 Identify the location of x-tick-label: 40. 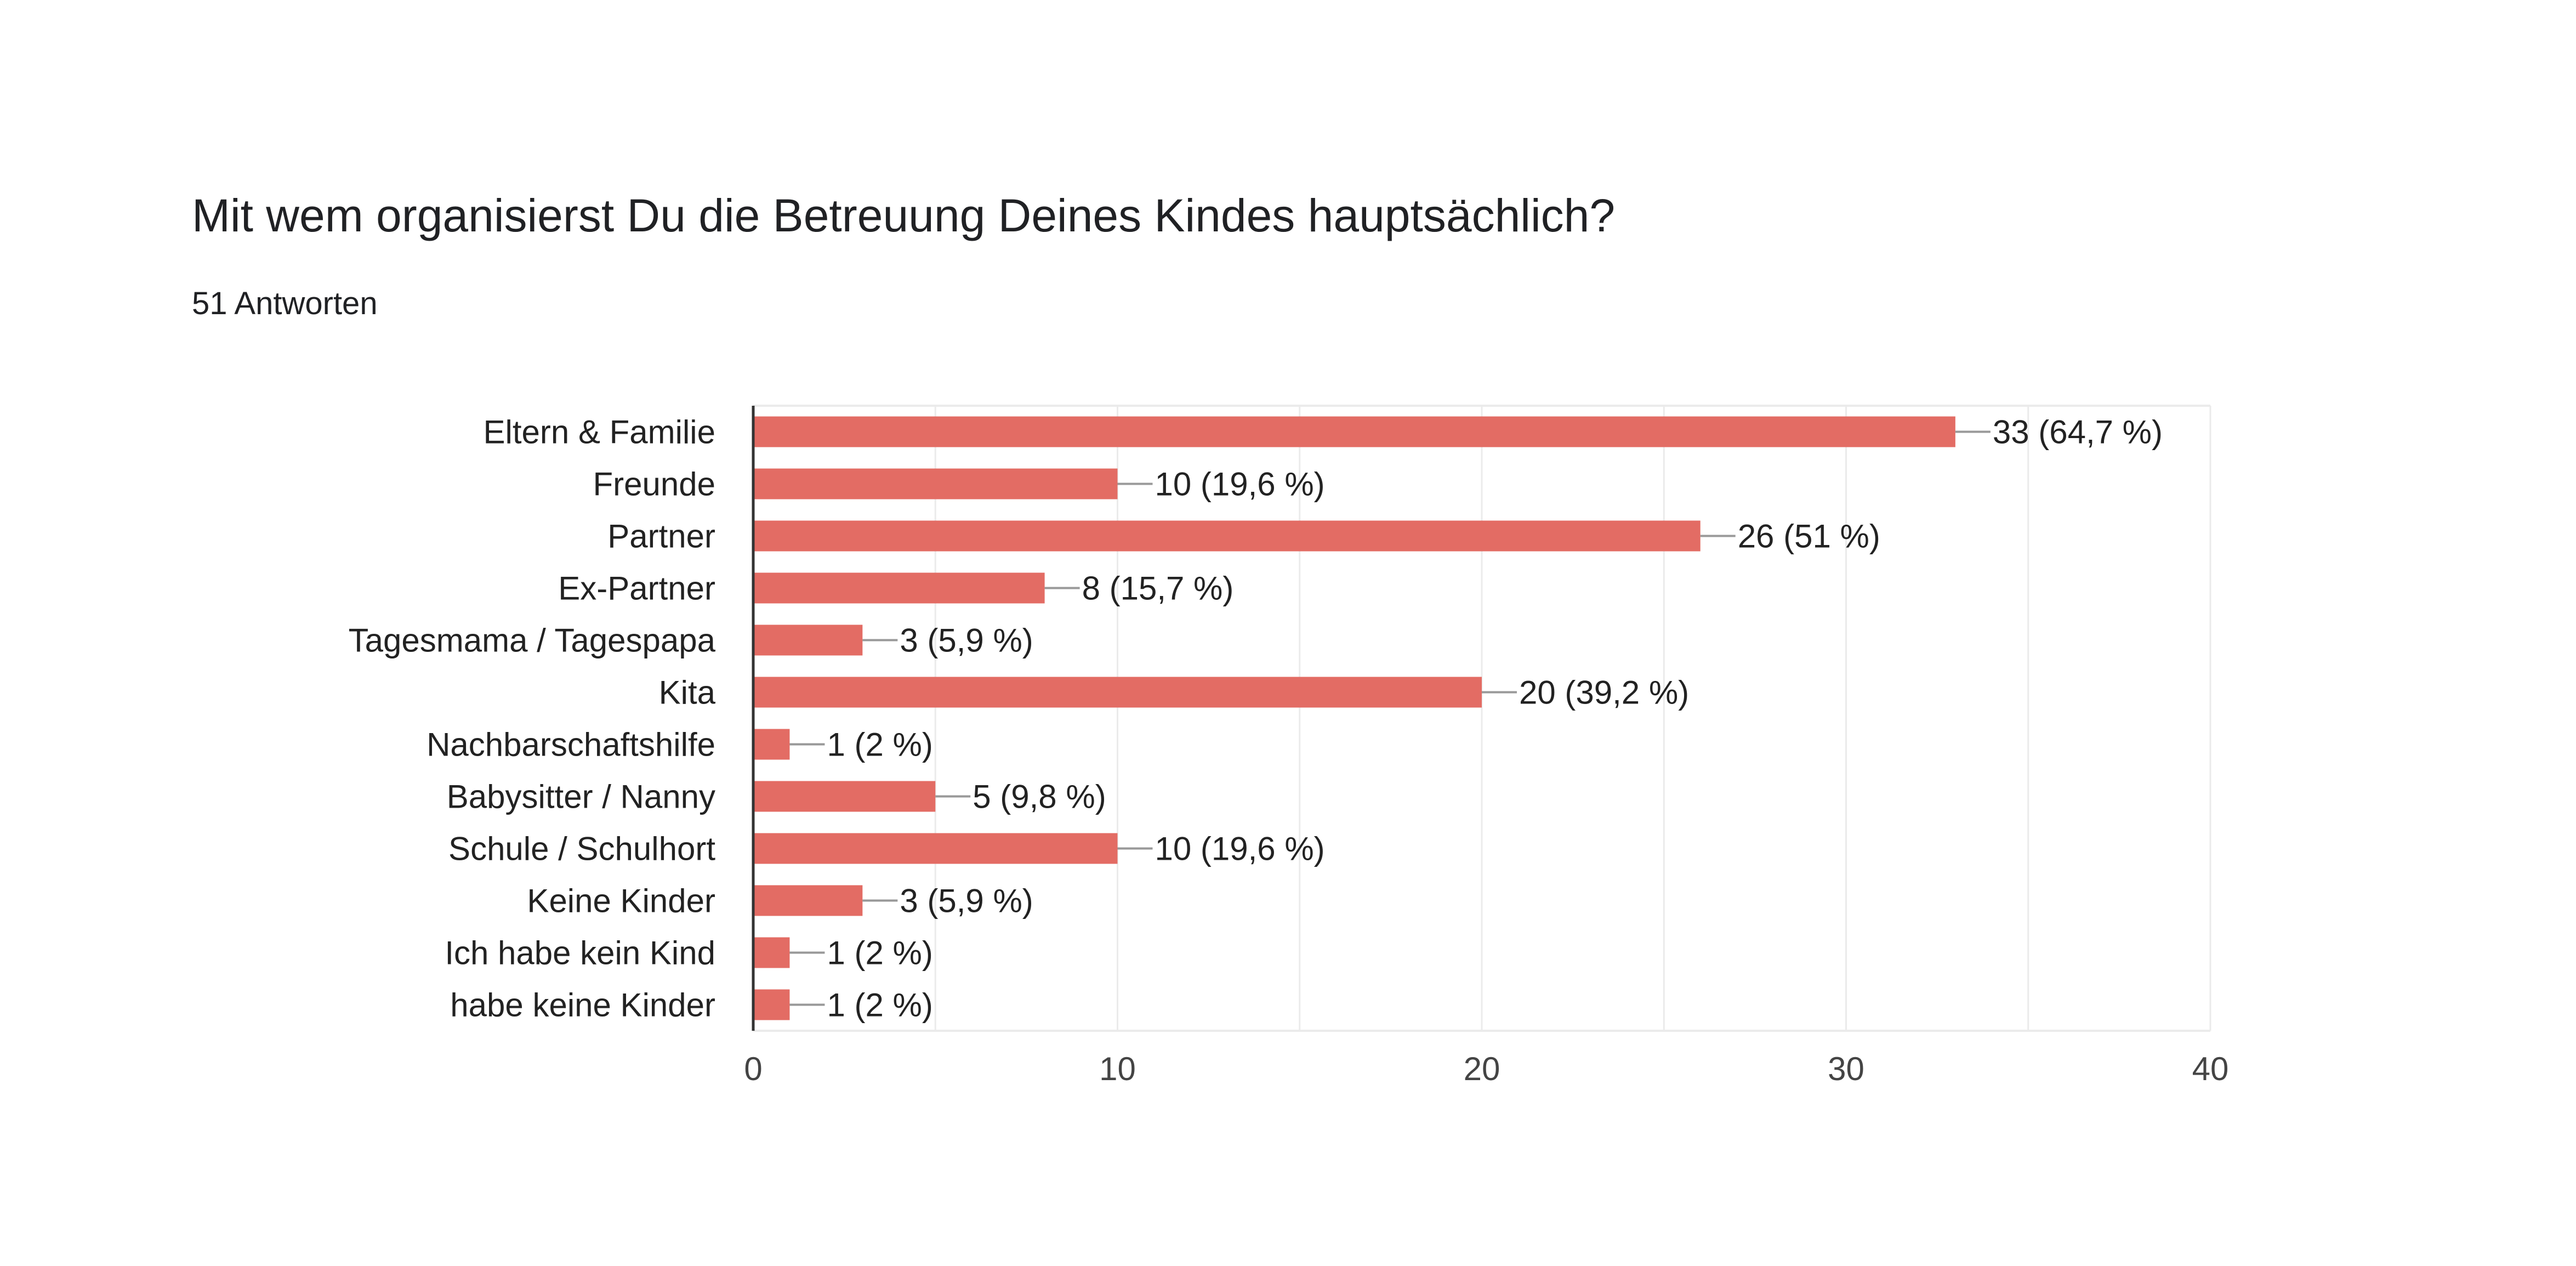
(2210, 1069).